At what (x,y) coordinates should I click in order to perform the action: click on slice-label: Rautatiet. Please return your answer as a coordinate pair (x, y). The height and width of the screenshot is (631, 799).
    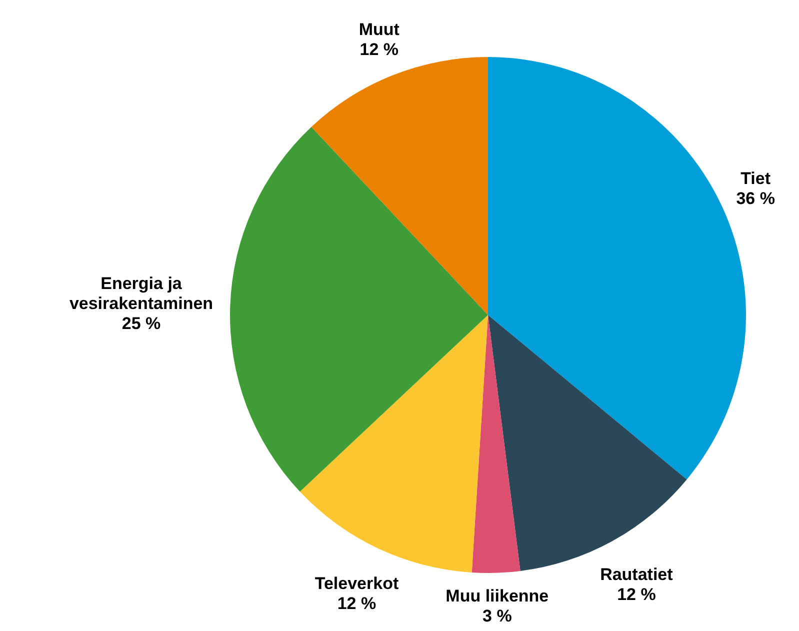
    Looking at the image, I should click on (637, 574).